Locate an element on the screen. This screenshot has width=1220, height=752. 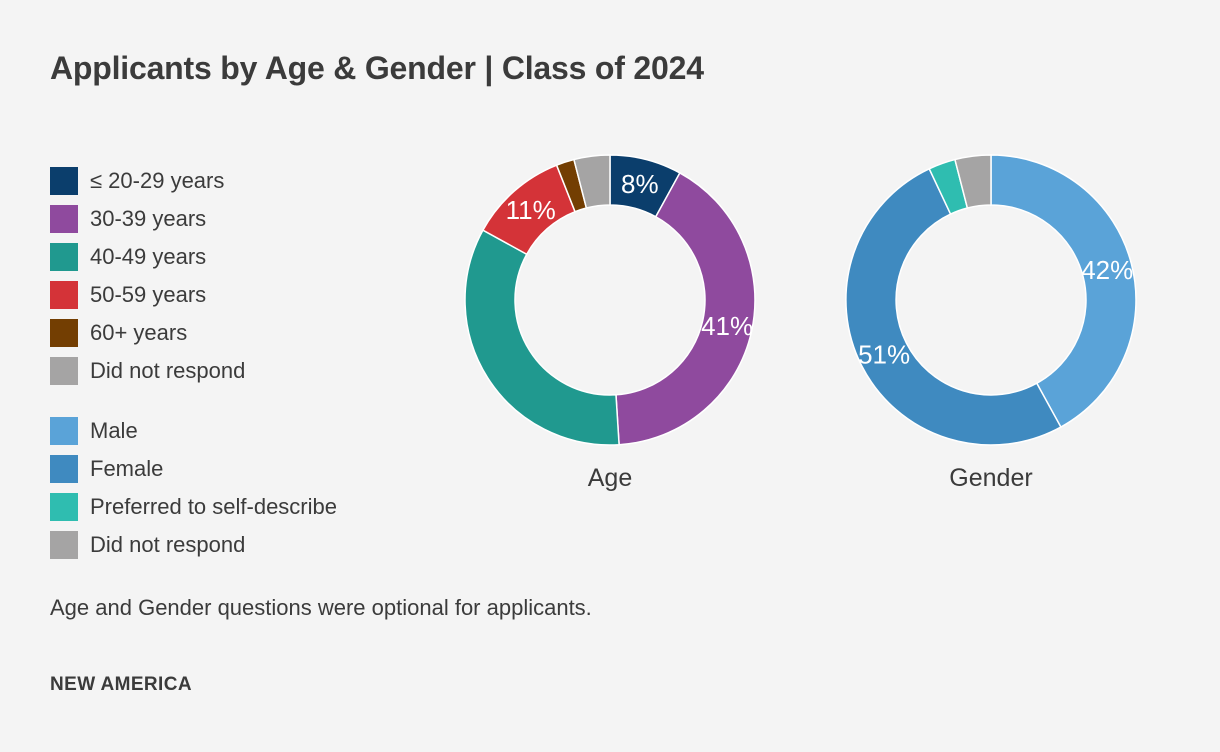
donut-slice-30-39-years is located at coordinates (685, 308).